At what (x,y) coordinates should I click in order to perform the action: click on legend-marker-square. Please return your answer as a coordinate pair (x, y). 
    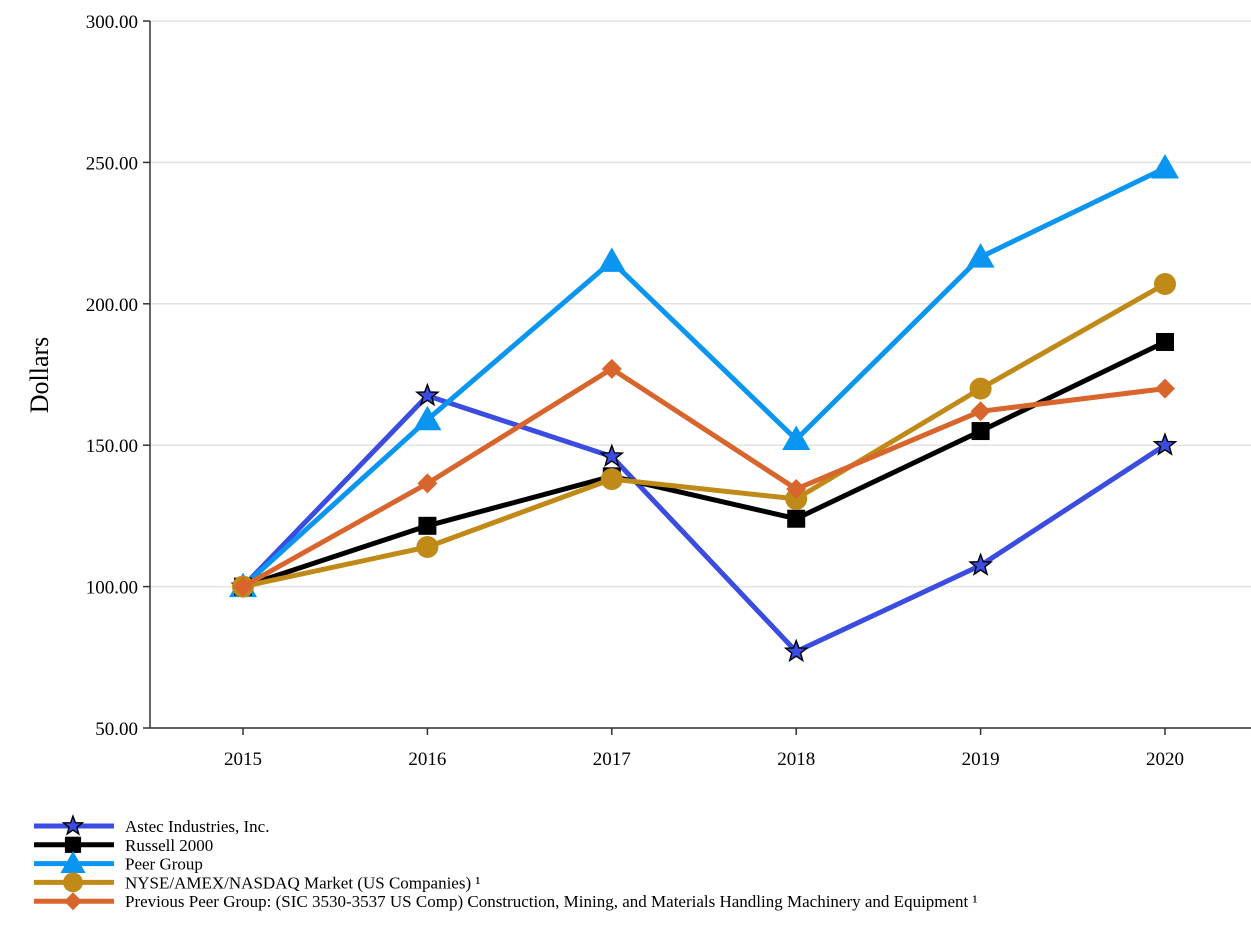
    Looking at the image, I should click on (73, 844).